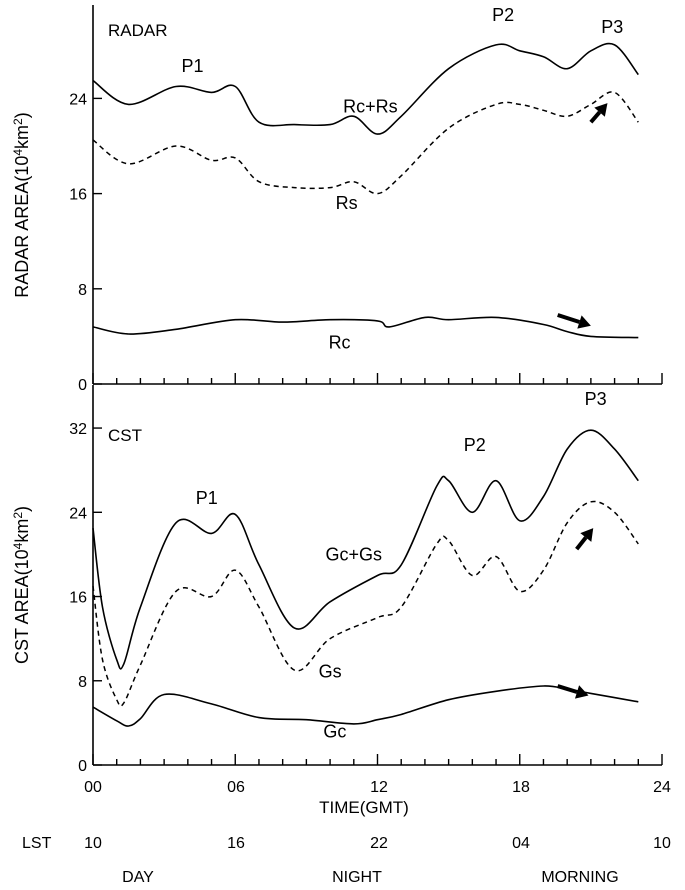 The height and width of the screenshot is (890, 685). I want to click on x-tick-label-06: 06, so click(236, 787).